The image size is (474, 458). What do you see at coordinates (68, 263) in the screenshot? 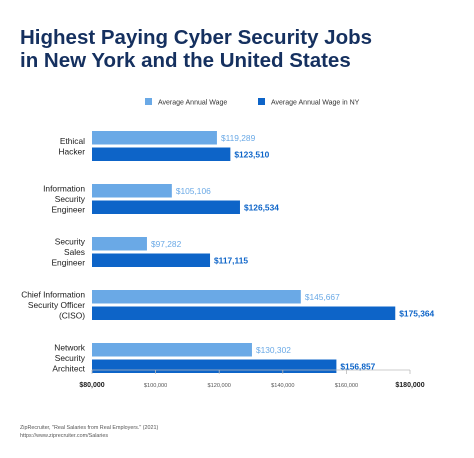
I see `category-label-2-line-2: Engineer` at bounding box center [68, 263].